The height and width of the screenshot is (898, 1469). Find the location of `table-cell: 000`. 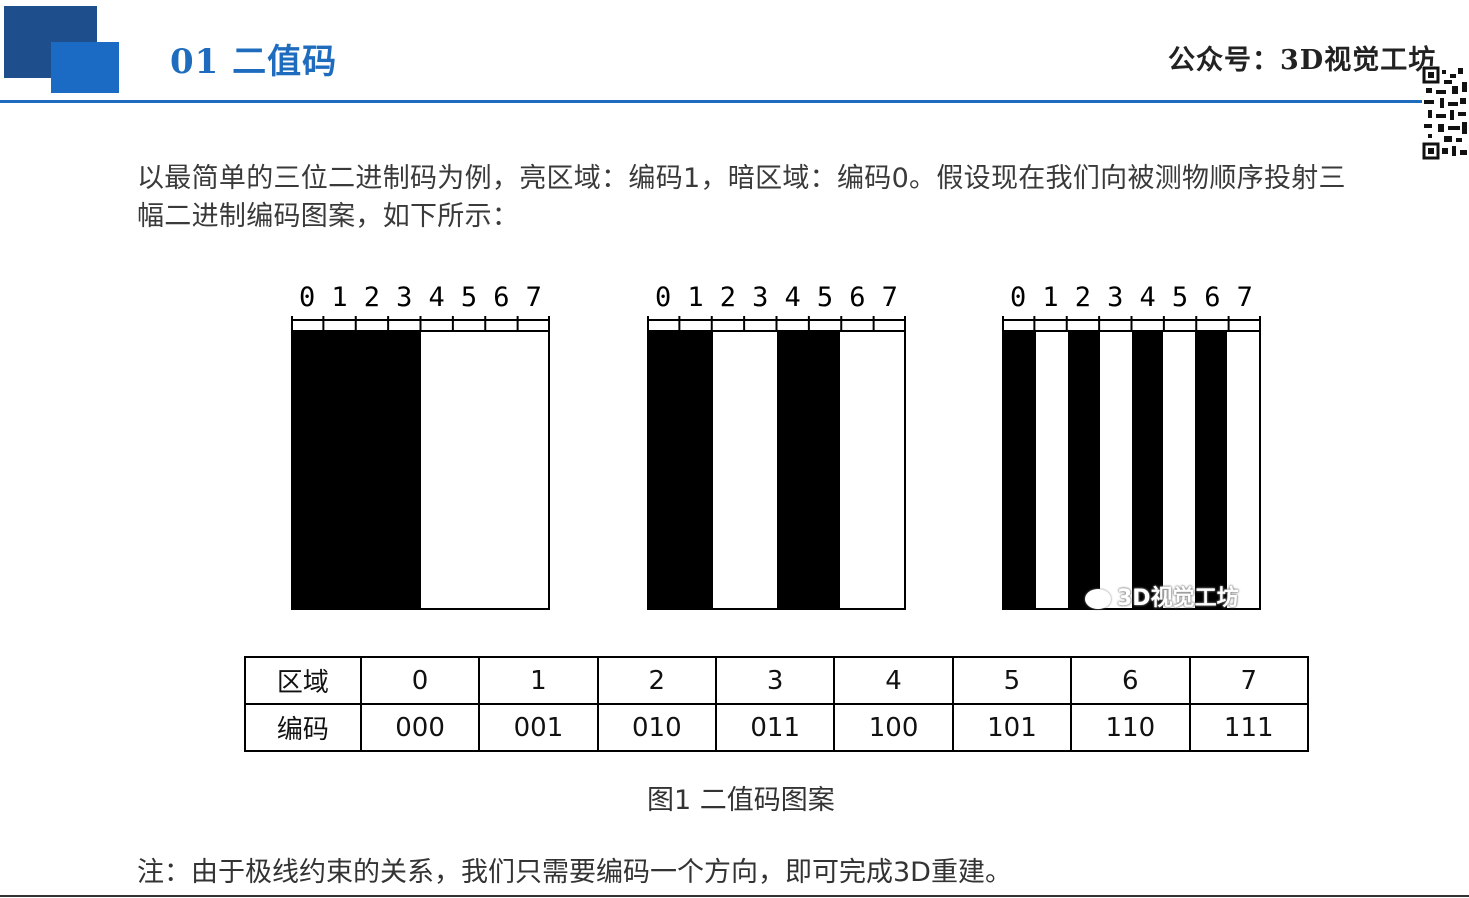

table-cell: 000 is located at coordinates (420, 727).